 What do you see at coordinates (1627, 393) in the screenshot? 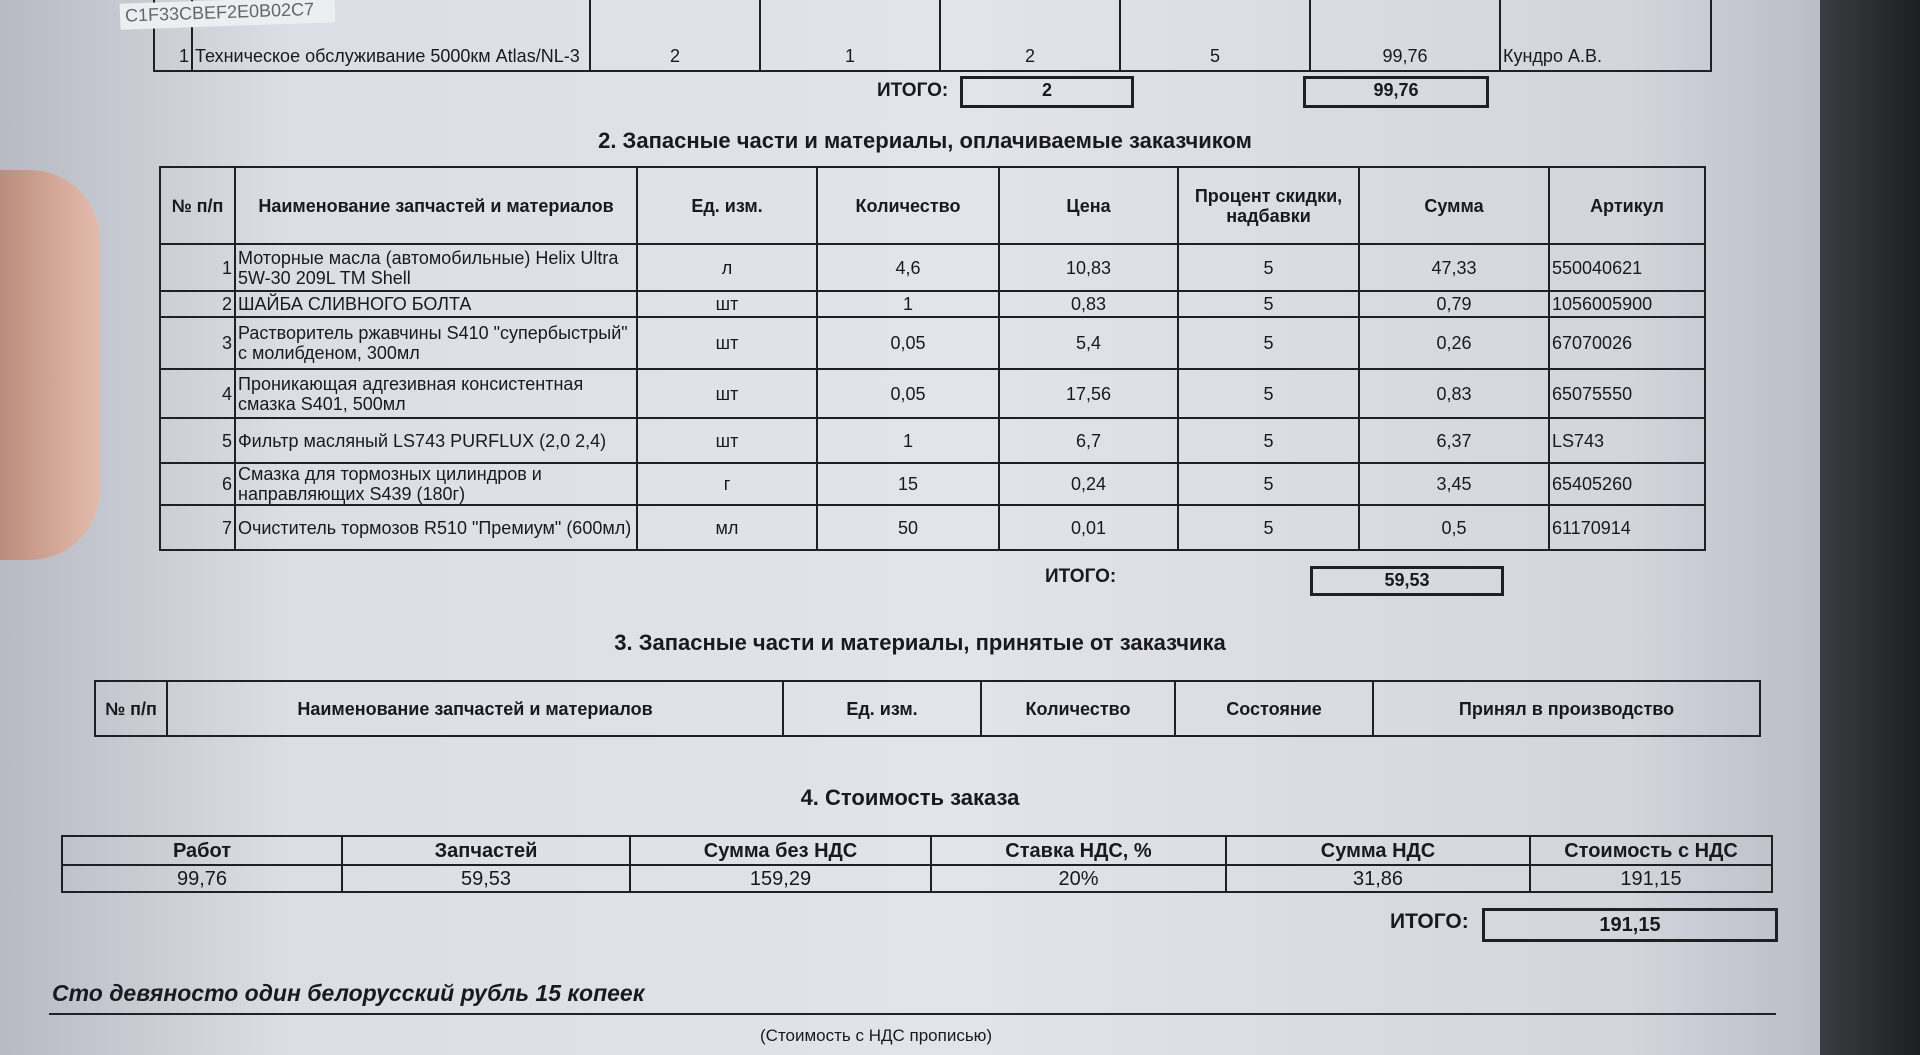
I see `cell-article: 65075550` at bounding box center [1627, 393].